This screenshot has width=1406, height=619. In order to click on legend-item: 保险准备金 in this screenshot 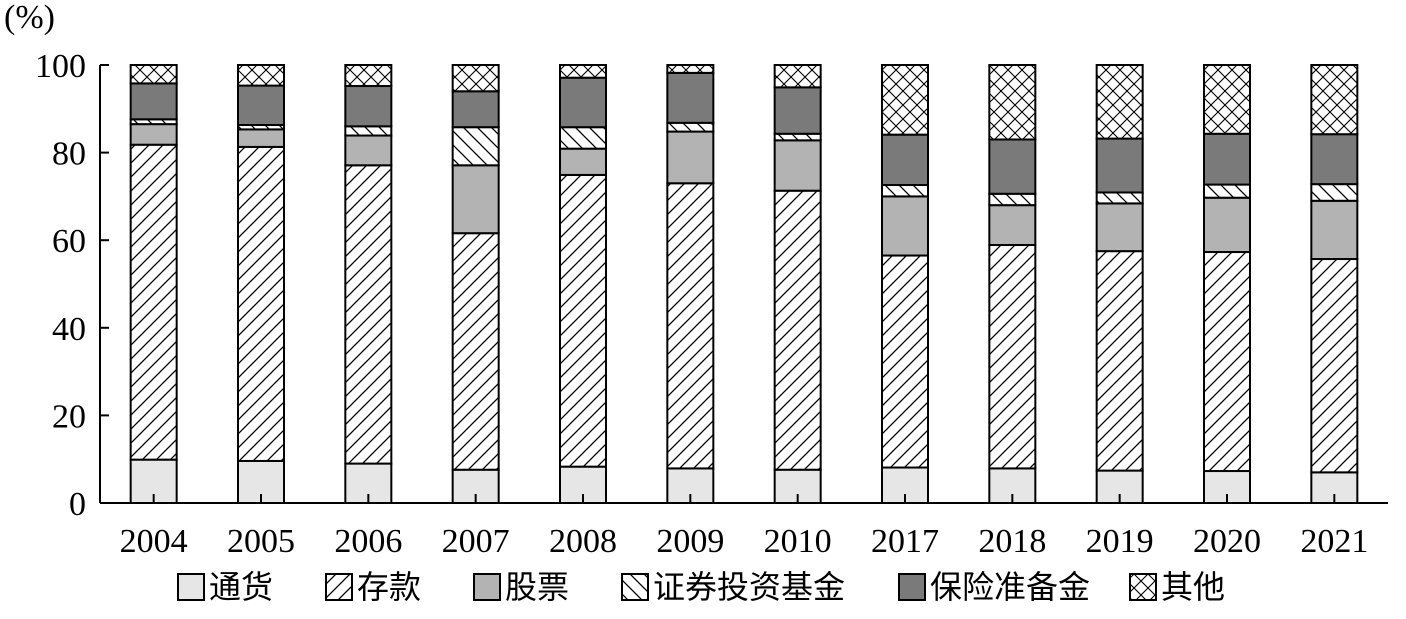, I will do `click(994, 587)`.